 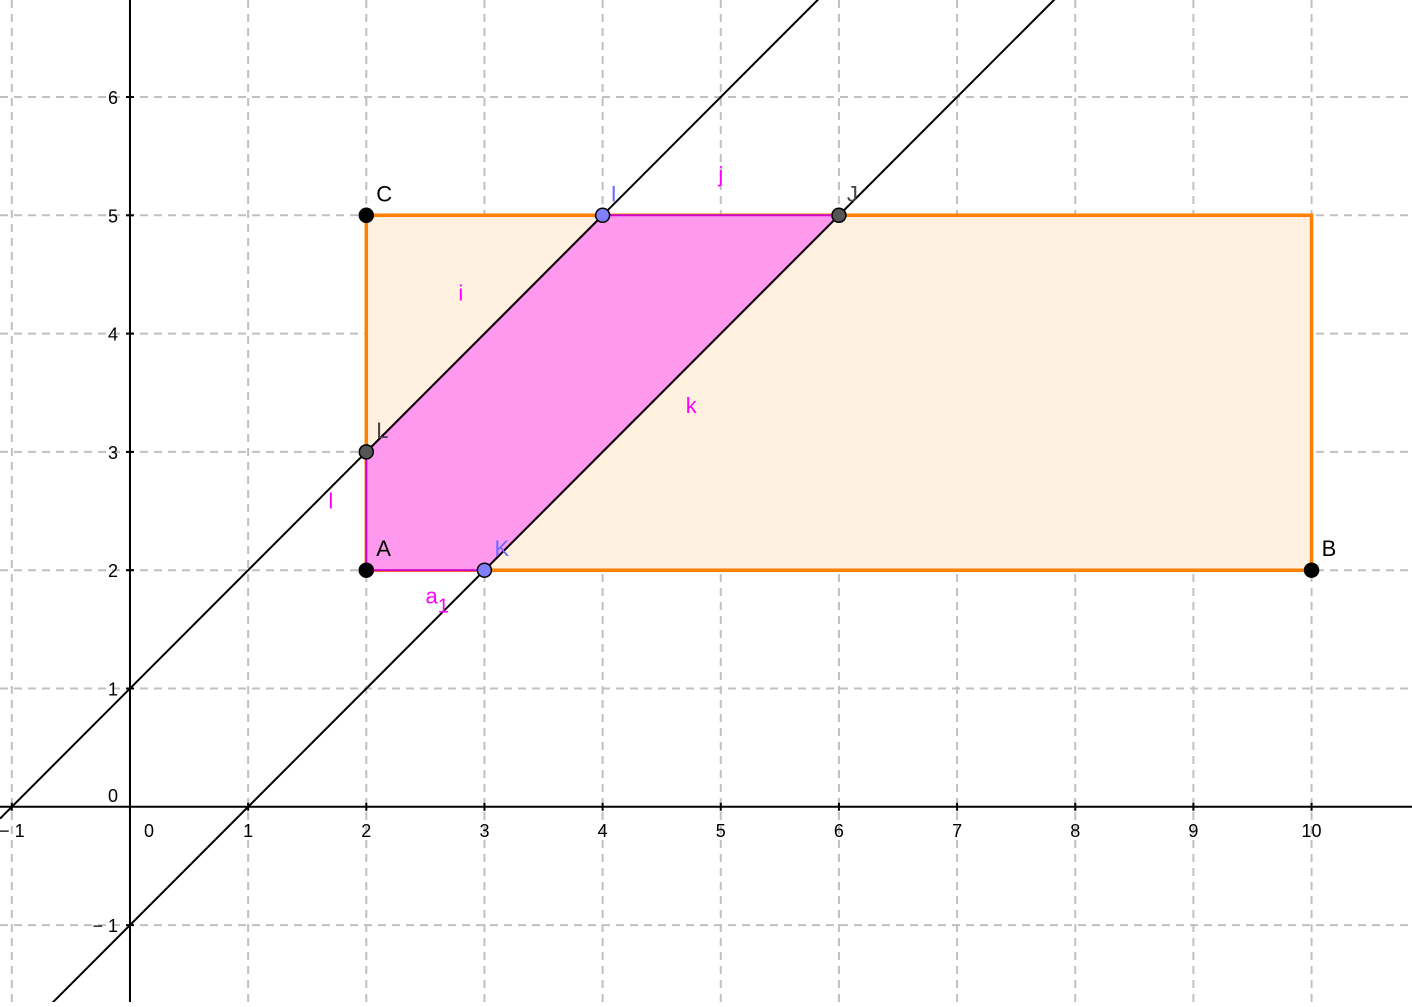 What do you see at coordinates (366, 570) in the screenshot?
I see `point-A` at bounding box center [366, 570].